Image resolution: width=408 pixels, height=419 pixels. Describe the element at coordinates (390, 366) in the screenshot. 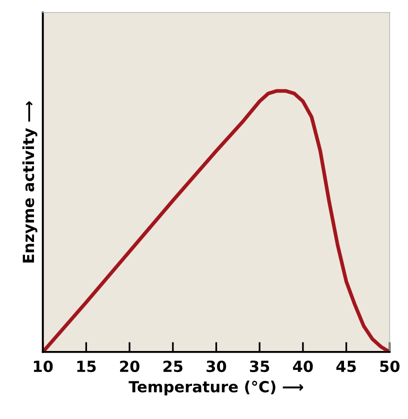

I see `x-tick-label: 50` at that location.